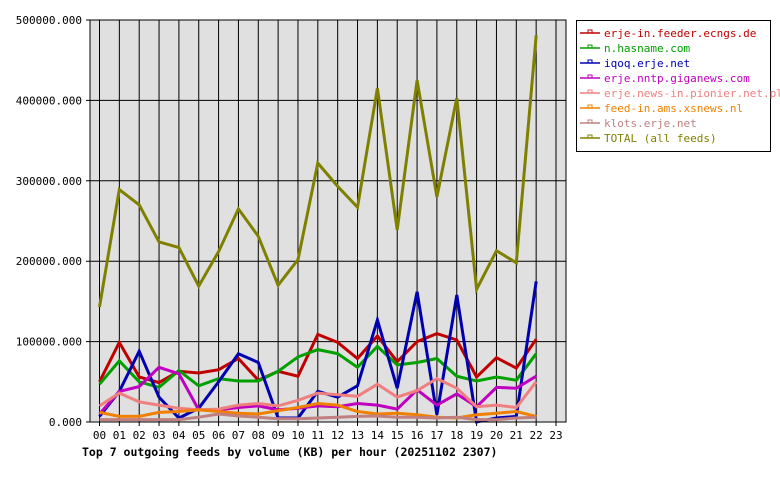  What do you see at coordinates (158, 435) in the screenshot?
I see `x-tick-label: 03` at bounding box center [158, 435].